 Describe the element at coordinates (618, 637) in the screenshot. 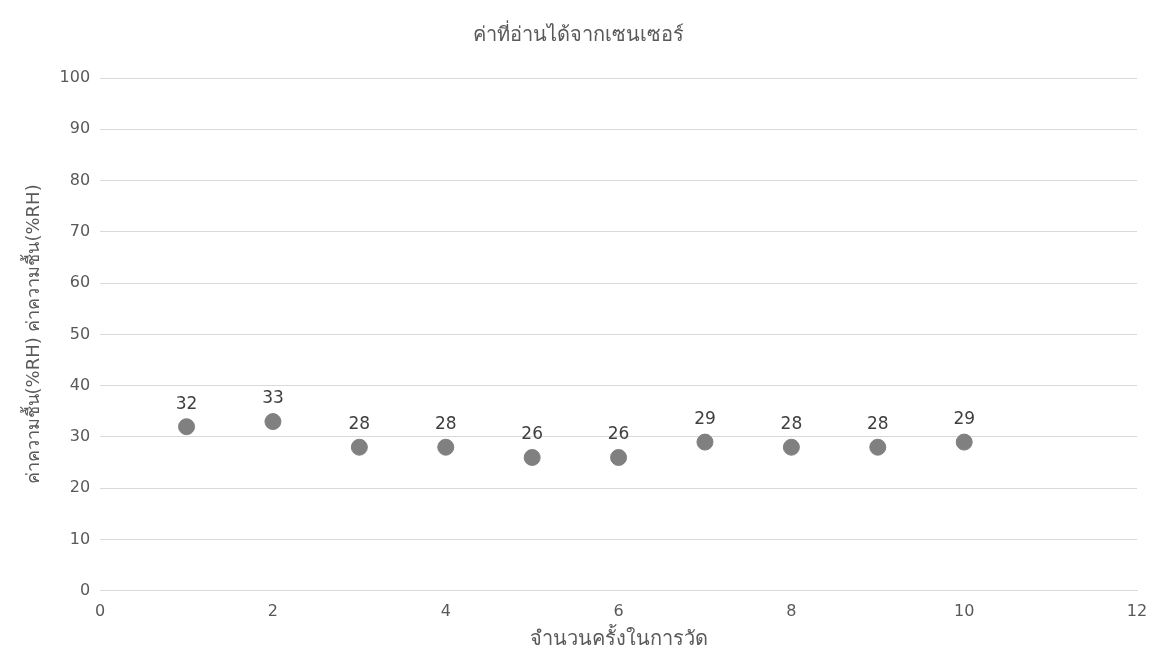

I see `x-axis-title: จำนวนครั้งในการวัด` at that location.